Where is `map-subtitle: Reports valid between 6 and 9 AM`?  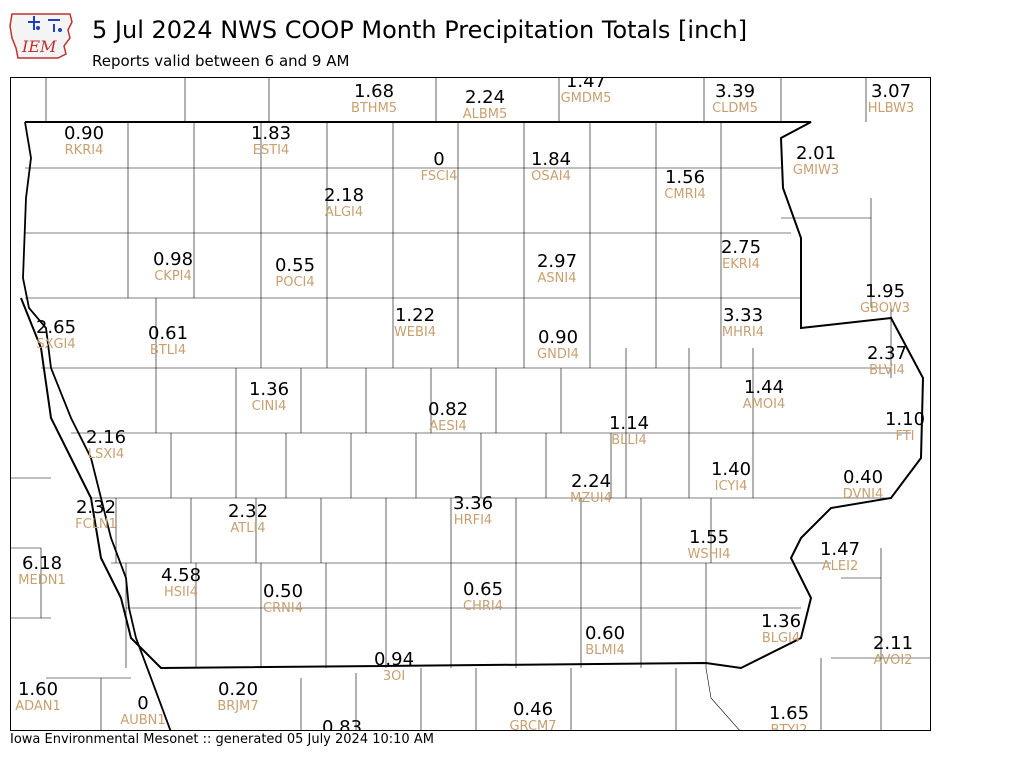 map-subtitle: Reports valid between 6 and 9 AM is located at coordinates (221, 61).